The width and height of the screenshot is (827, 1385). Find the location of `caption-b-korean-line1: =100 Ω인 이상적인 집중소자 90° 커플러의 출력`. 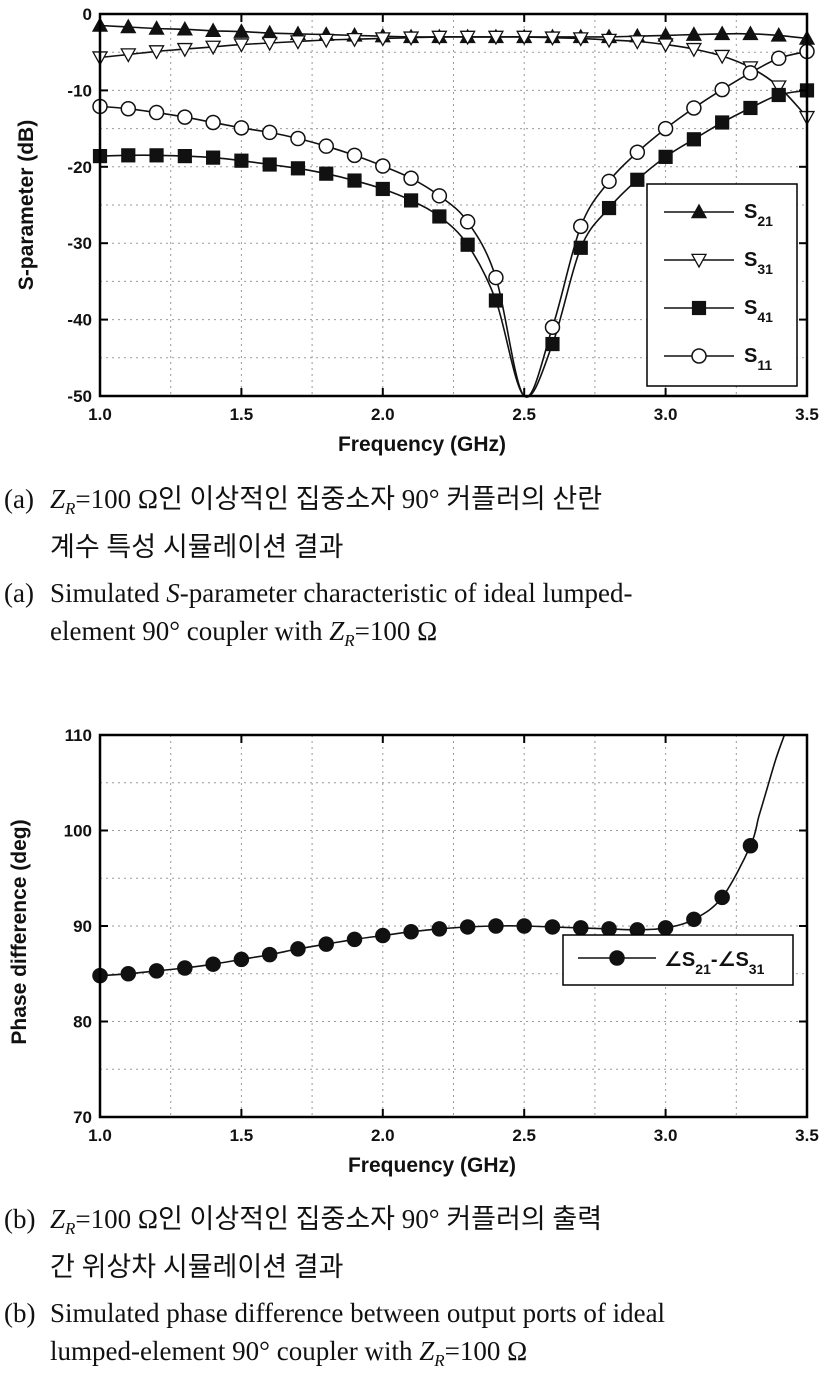

caption-b-korean-line1: =100 Ω인 이상적인 집중소자 90° 커플러의 출력 is located at coordinates (339, 1219).